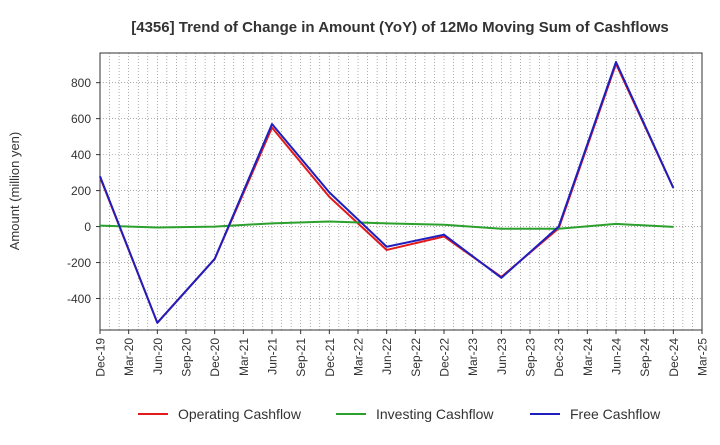 Image resolution: width=720 pixels, height=445 pixels. Describe the element at coordinates (187, 357) in the screenshot. I see `x-tick-label: Sep-20` at that location.